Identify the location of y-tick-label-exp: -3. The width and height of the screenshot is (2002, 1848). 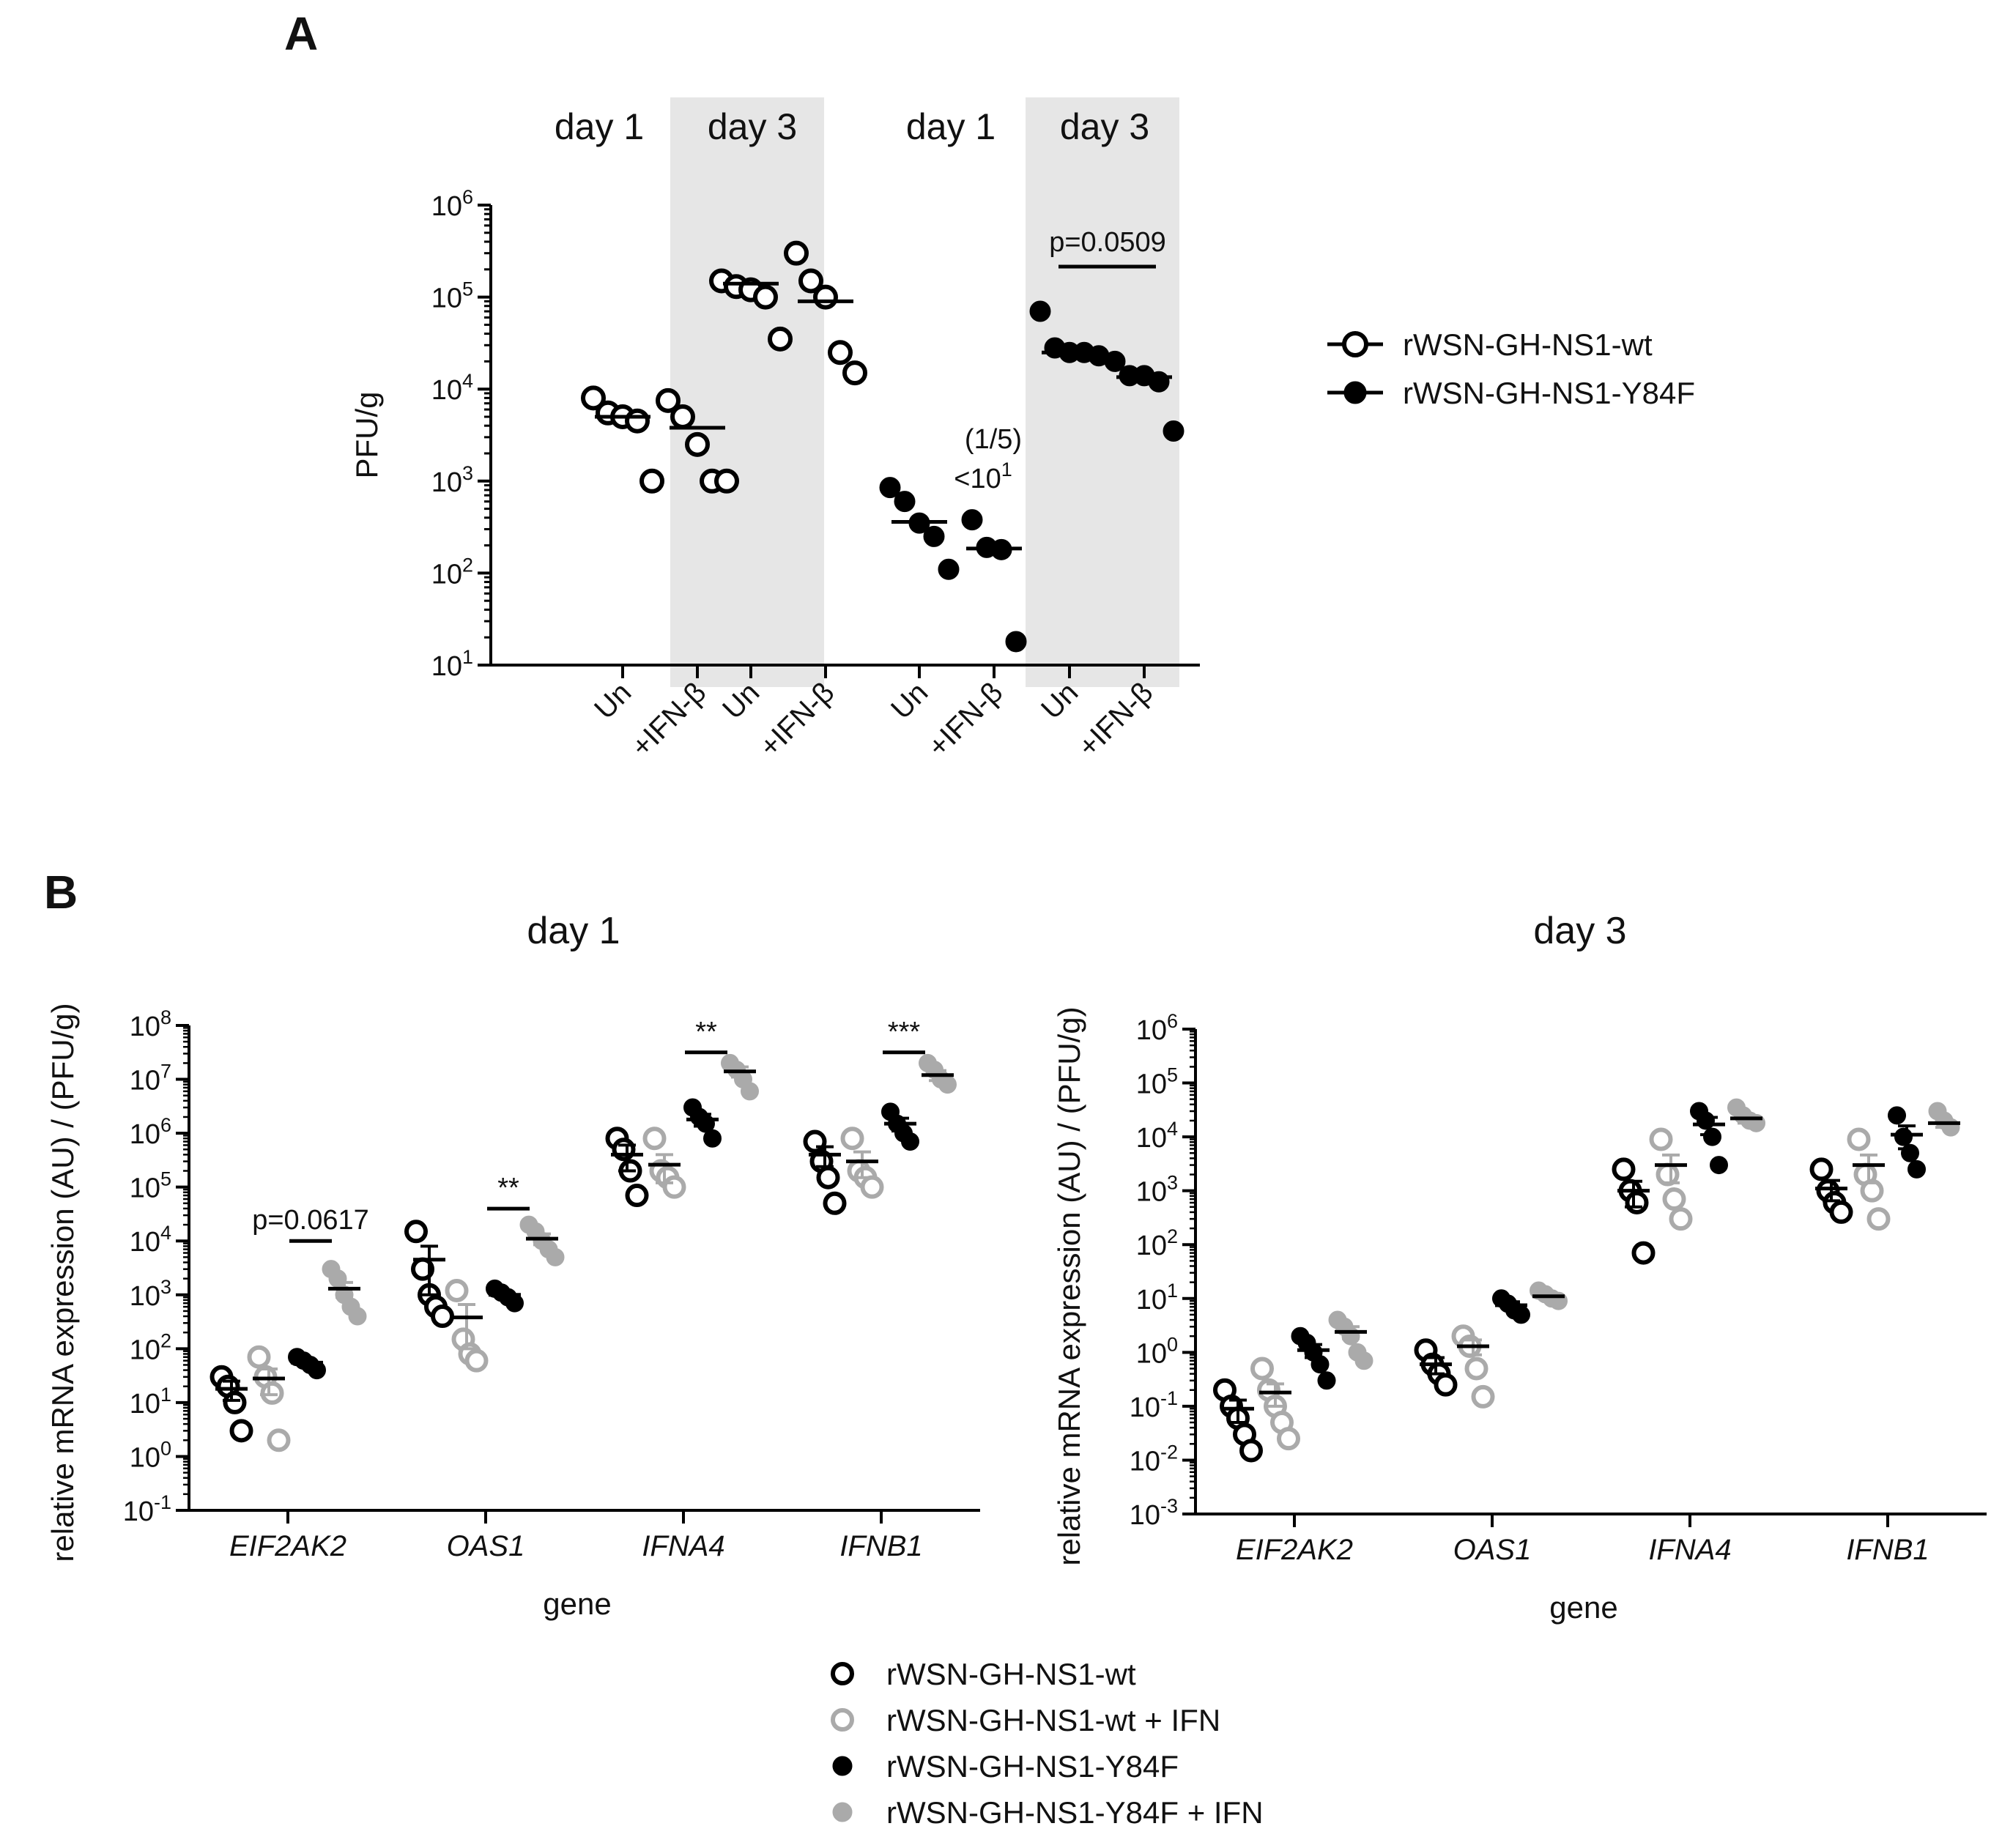
(1169, 1506).